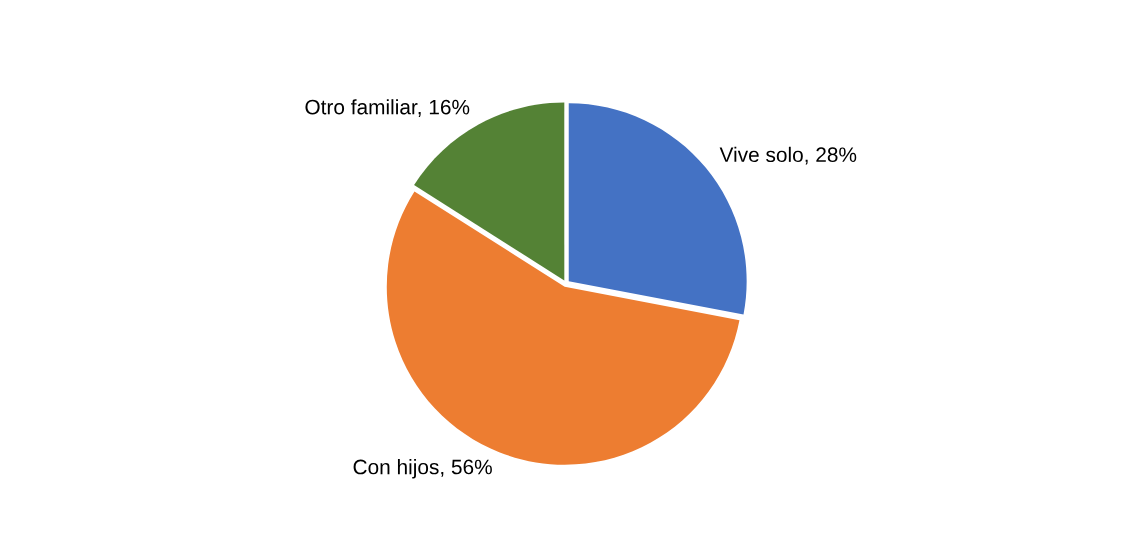 Image resolution: width=1148 pixels, height=559 pixels. Describe the element at coordinates (788, 155) in the screenshot. I see `slice-label: Vive solo, 28%` at that location.